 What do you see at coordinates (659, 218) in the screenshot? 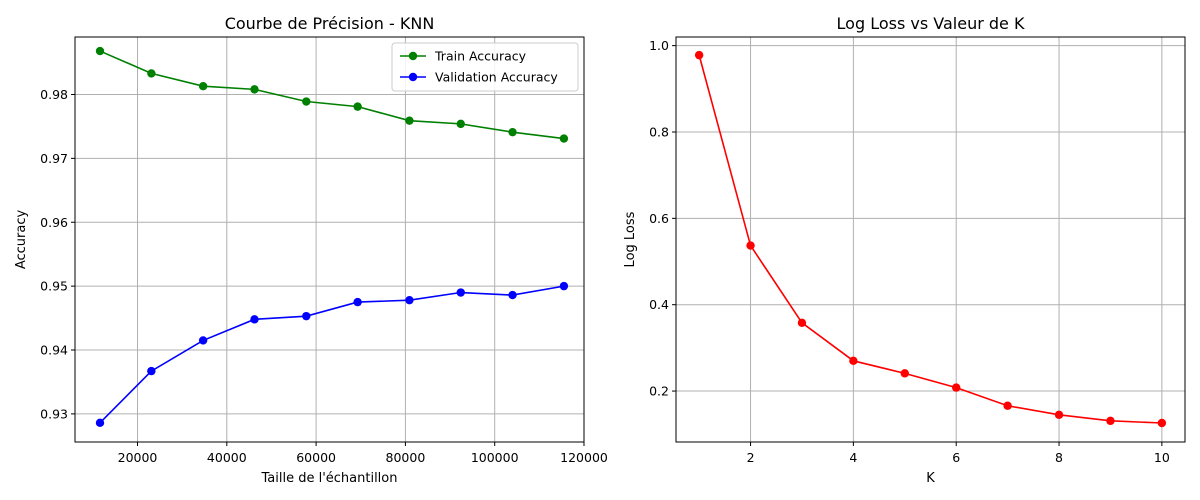
I see `y-tick-label: 0.6` at bounding box center [659, 218].